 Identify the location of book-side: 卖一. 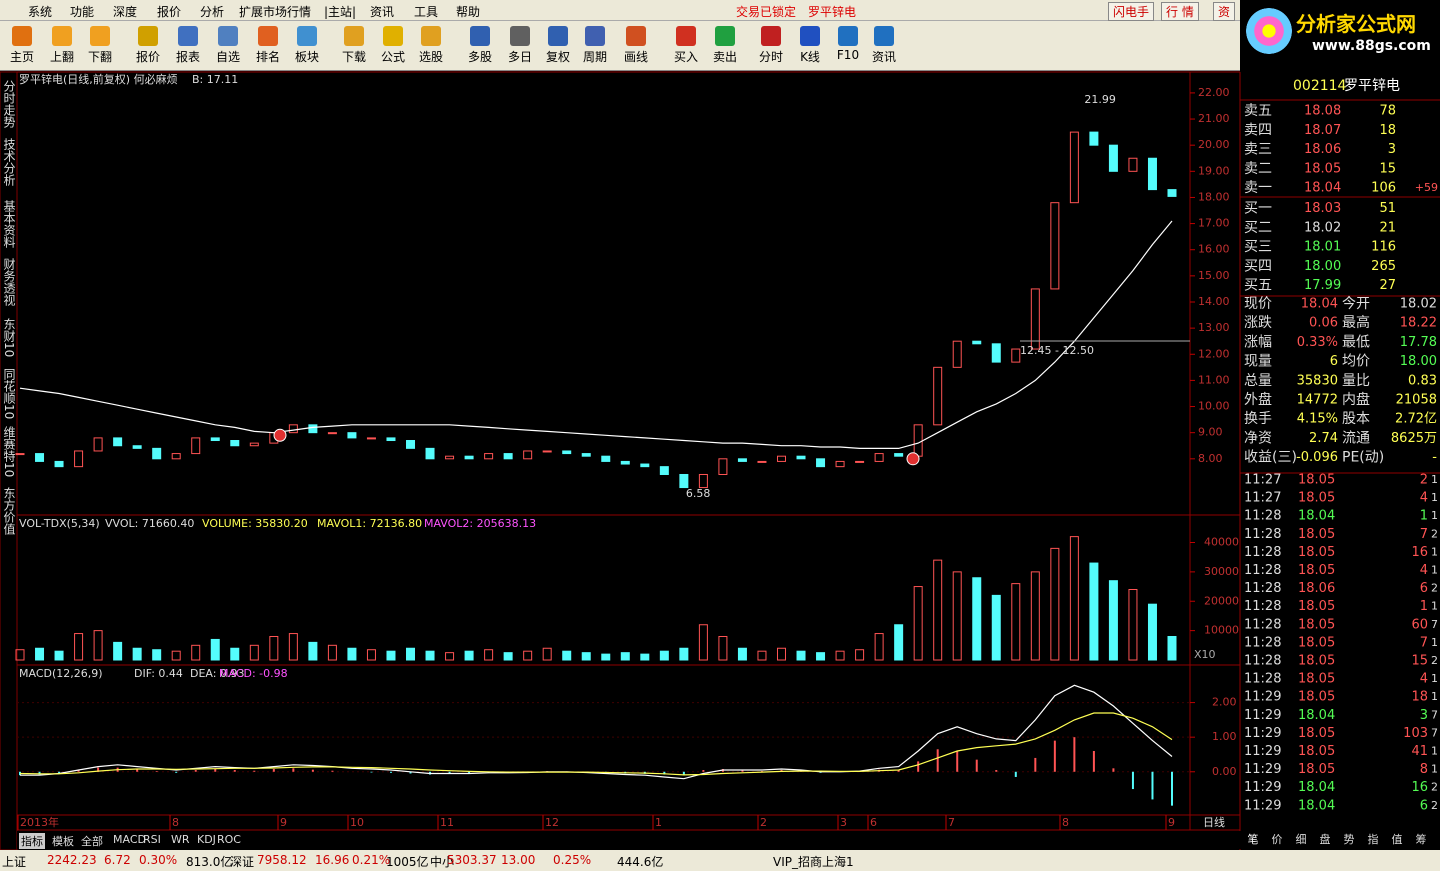
(1258, 188).